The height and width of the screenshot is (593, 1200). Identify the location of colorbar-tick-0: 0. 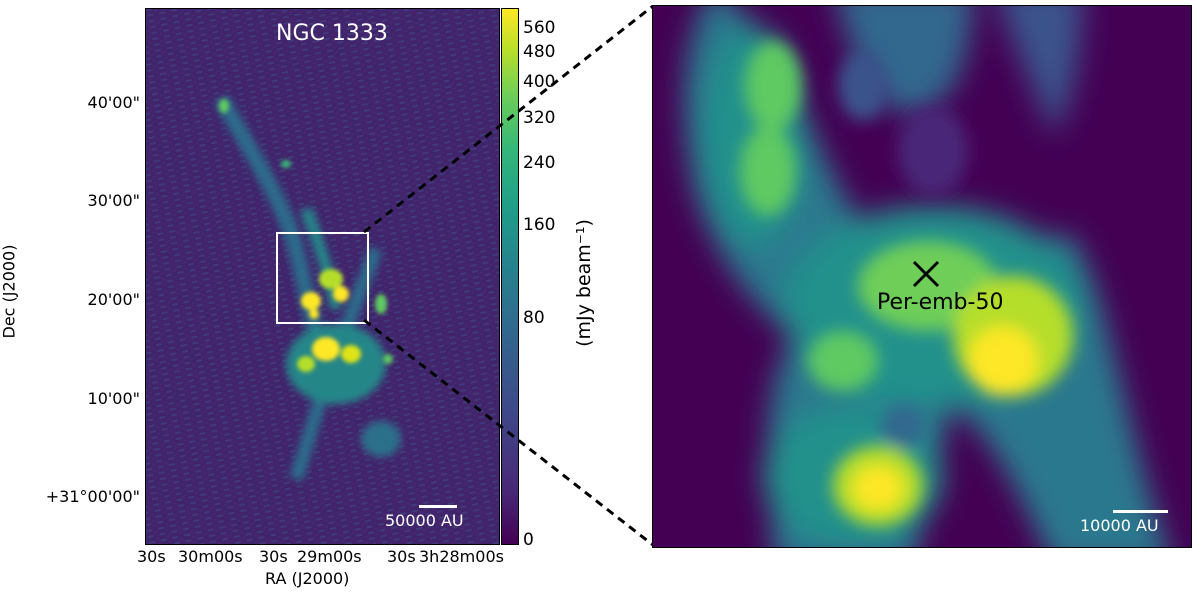
(528, 540).